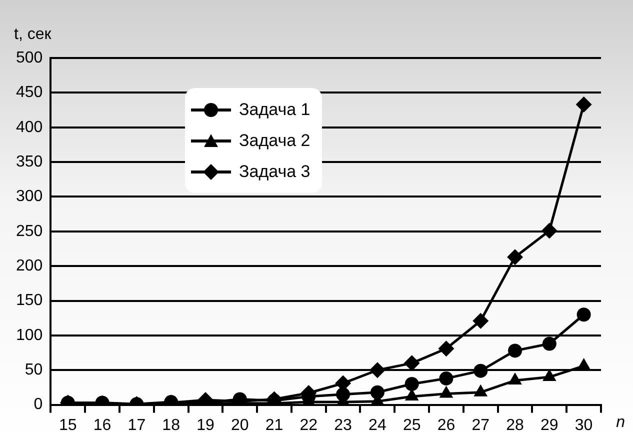  What do you see at coordinates (29, 161) in the screenshot?
I see `y-tick-label: 350` at bounding box center [29, 161].